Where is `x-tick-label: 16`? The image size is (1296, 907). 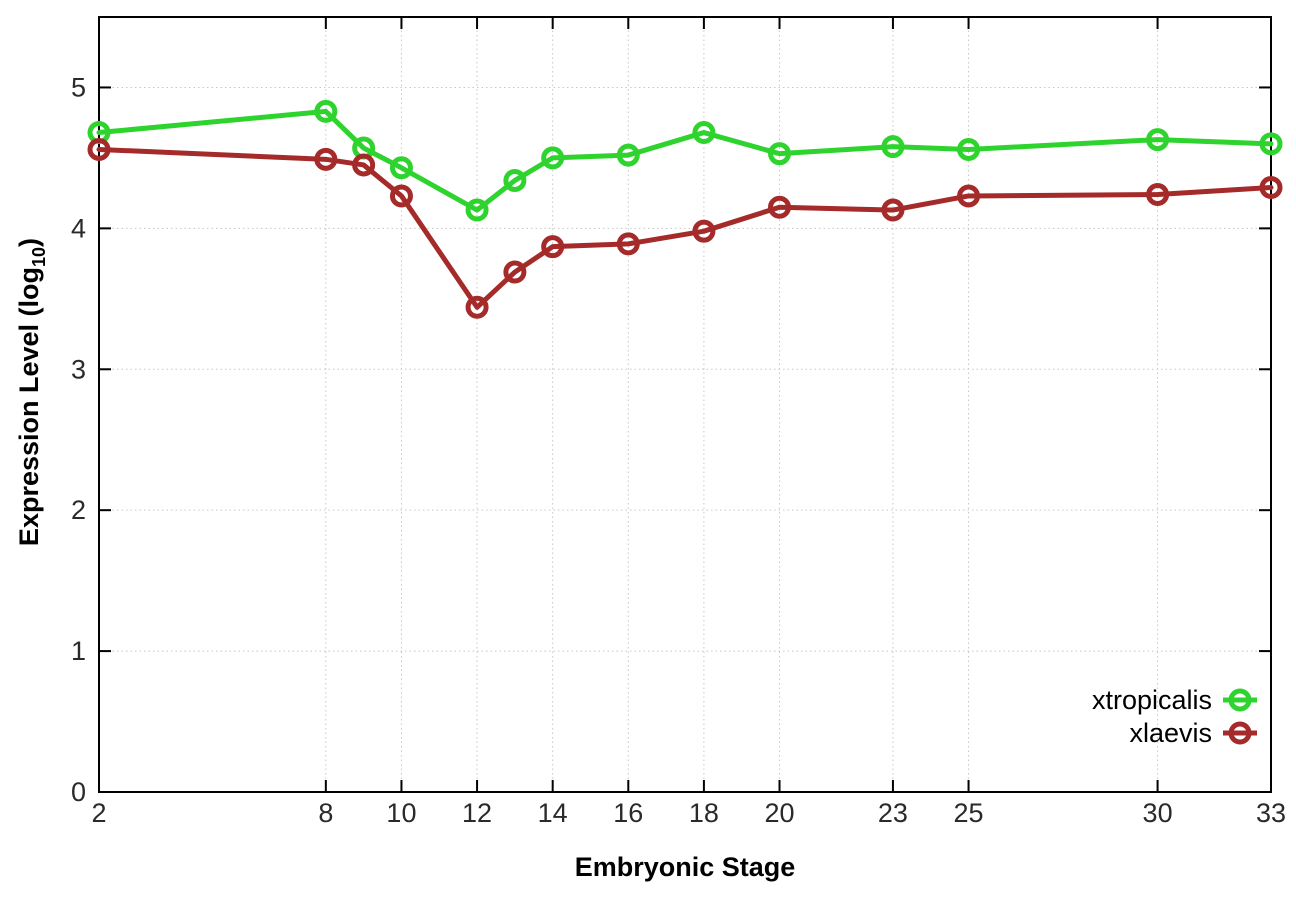
x-tick-label: 16 is located at coordinates (628, 813).